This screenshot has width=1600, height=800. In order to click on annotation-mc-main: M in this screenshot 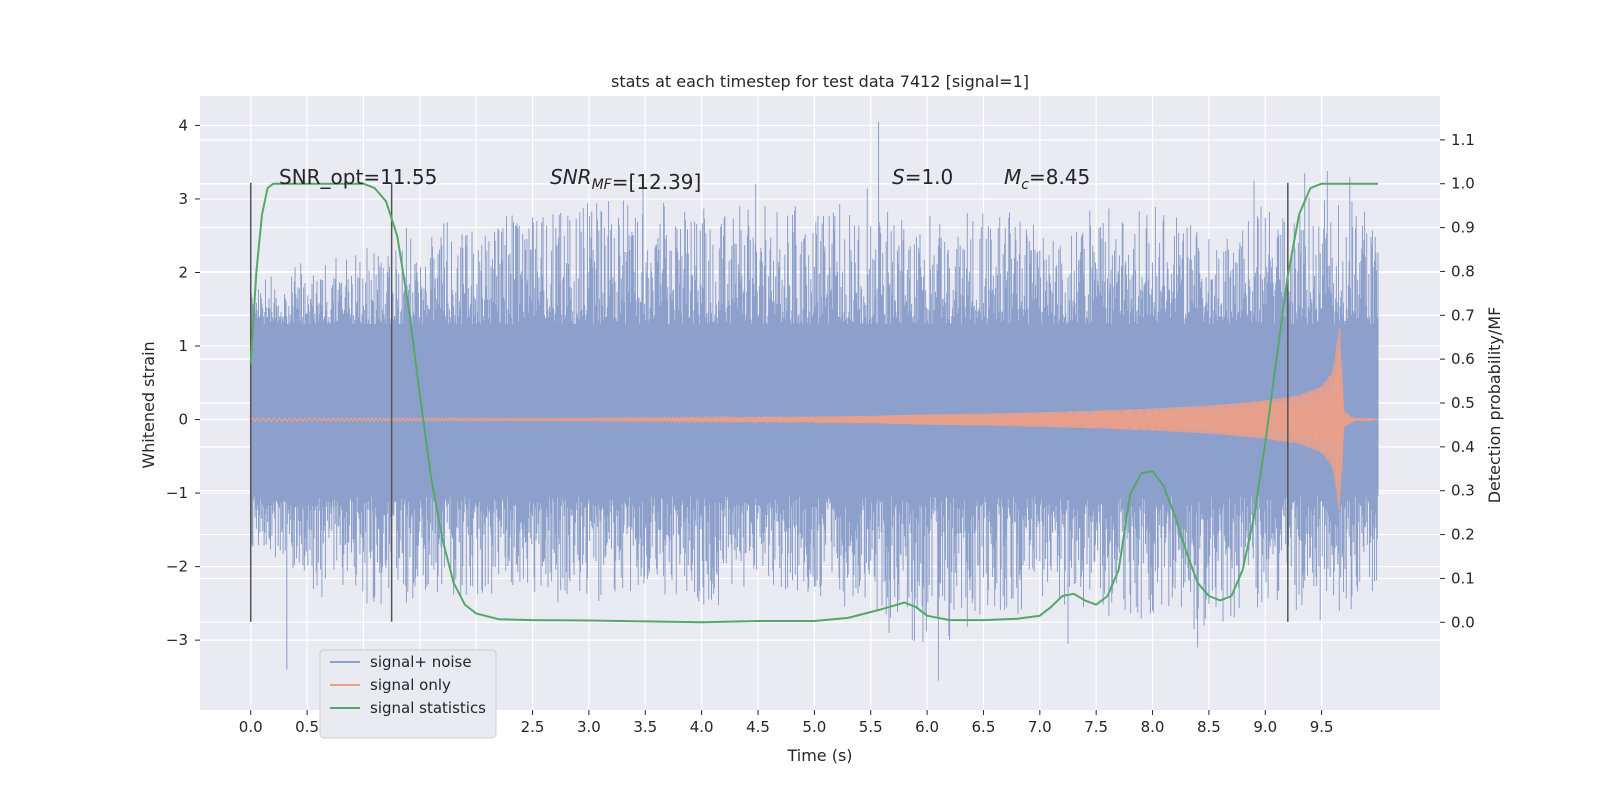, I will do `click(1012, 177)`.